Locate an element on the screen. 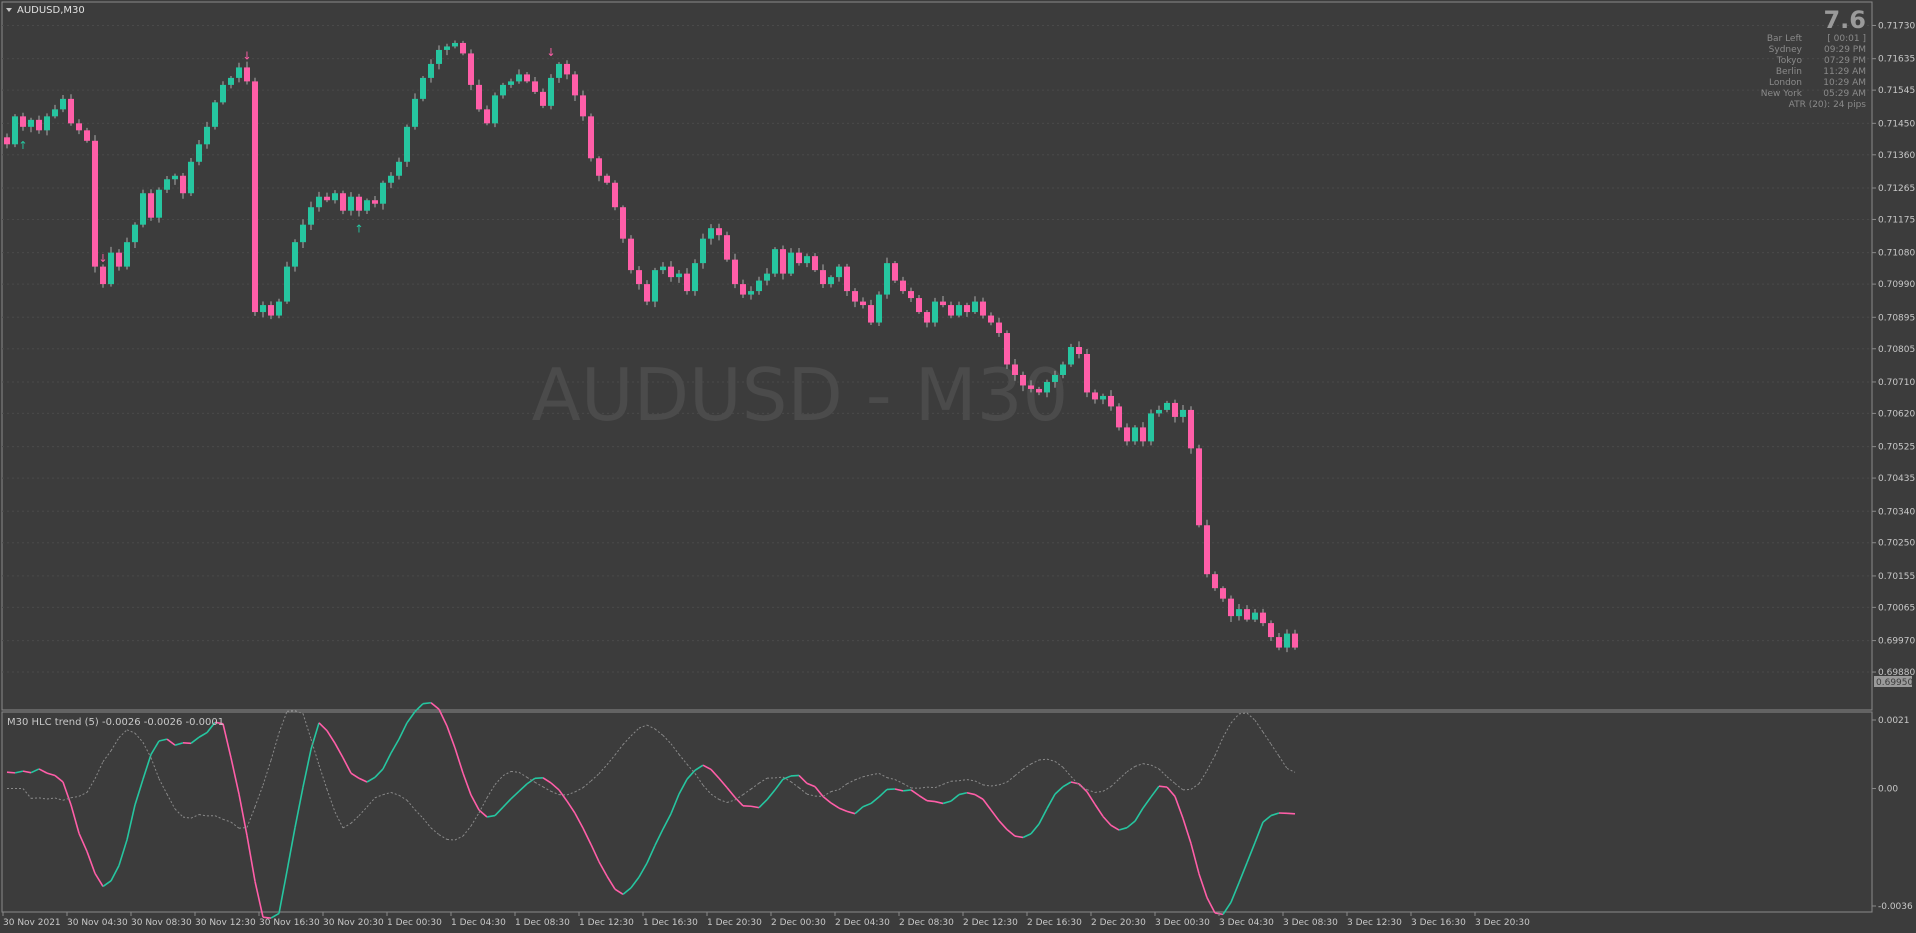 This screenshot has width=1916, height=933. time-tick-label: 2 Dec 04:30 is located at coordinates (862, 923).